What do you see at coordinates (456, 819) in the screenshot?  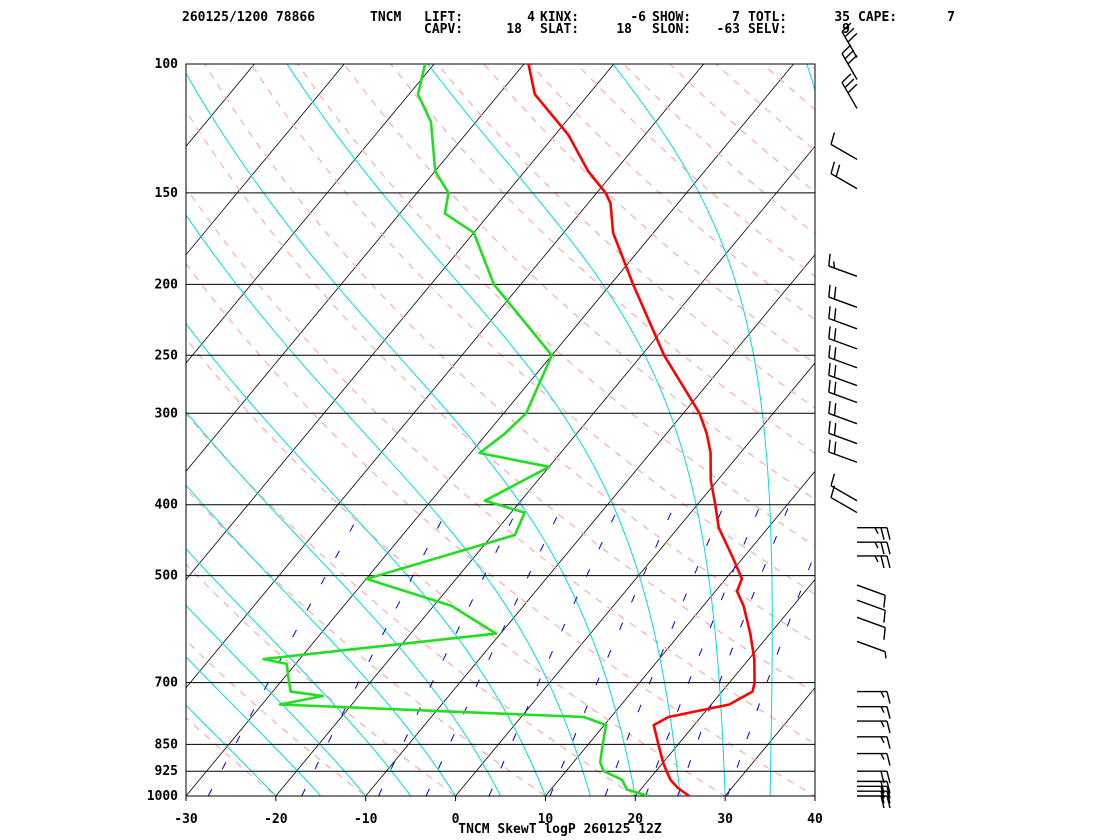 I see `temperature-tick-label: 0` at bounding box center [456, 819].